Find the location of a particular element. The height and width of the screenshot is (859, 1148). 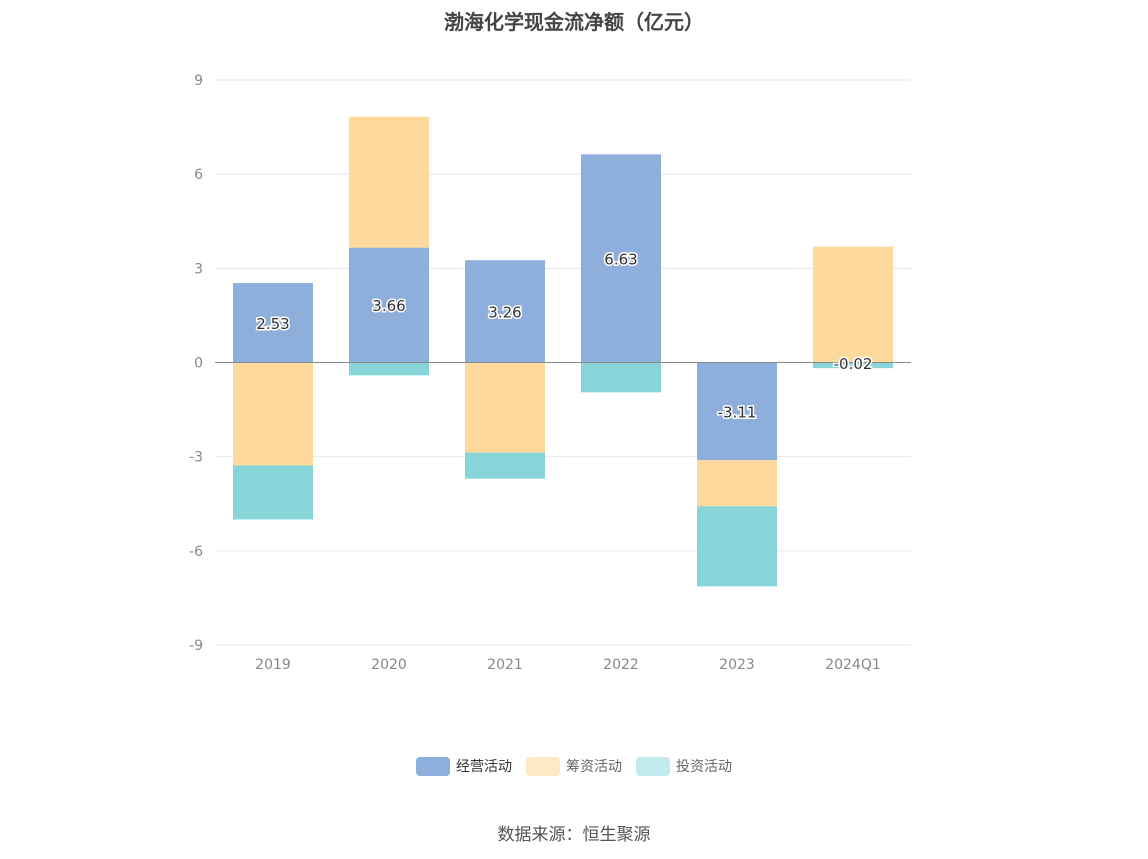

bar-0-2022 is located at coordinates (621, 258).